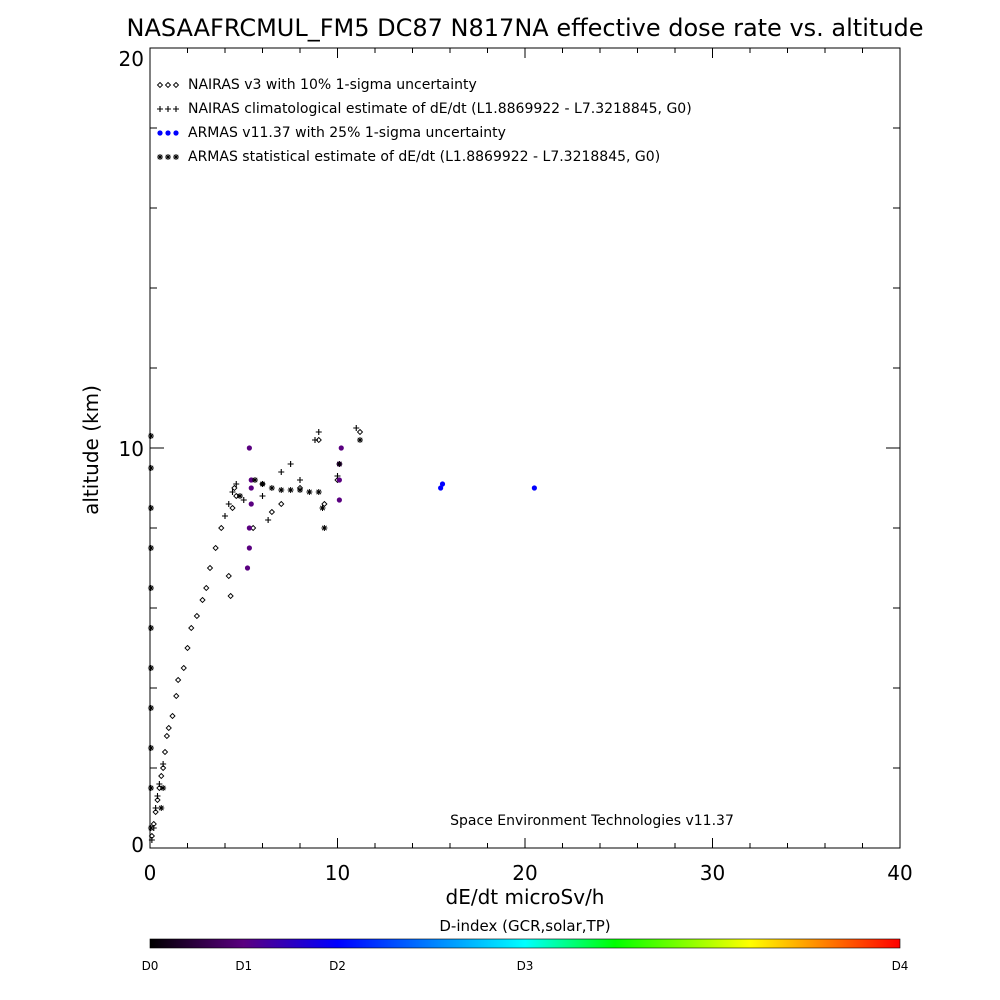 This screenshot has height=1000, width=1000. I want to click on y-tick-label: 20, so click(131, 59).